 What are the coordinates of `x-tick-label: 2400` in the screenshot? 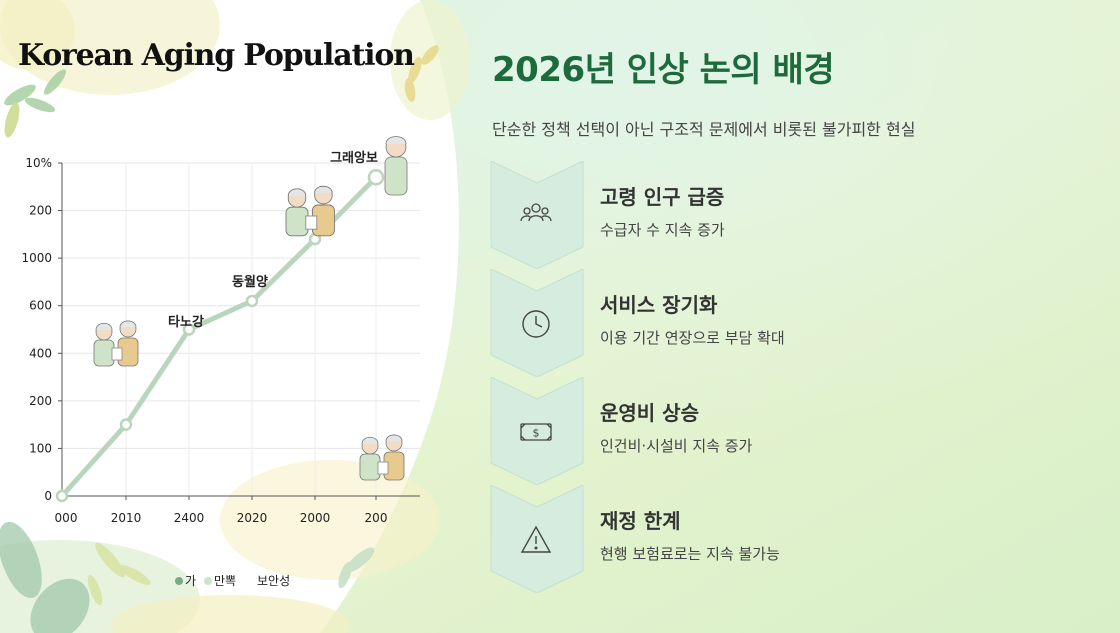 It's located at (189, 518).